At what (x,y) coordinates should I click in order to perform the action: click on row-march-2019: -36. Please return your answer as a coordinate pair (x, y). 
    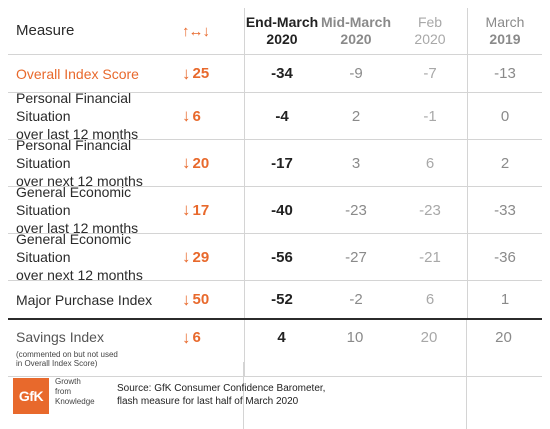
    Looking at the image, I should click on (504, 257).